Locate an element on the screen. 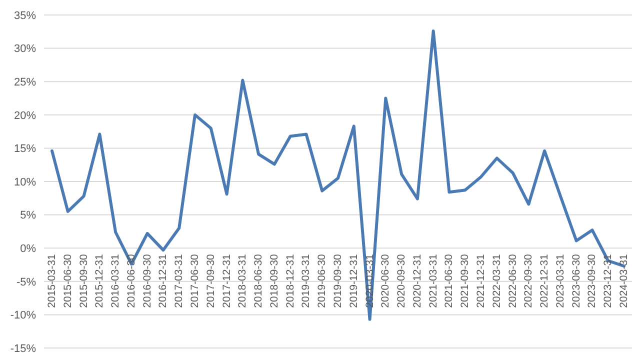 The height and width of the screenshot is (362, 640). x-tick-label: 2020-06-30 is located at coordinates (386, 281).